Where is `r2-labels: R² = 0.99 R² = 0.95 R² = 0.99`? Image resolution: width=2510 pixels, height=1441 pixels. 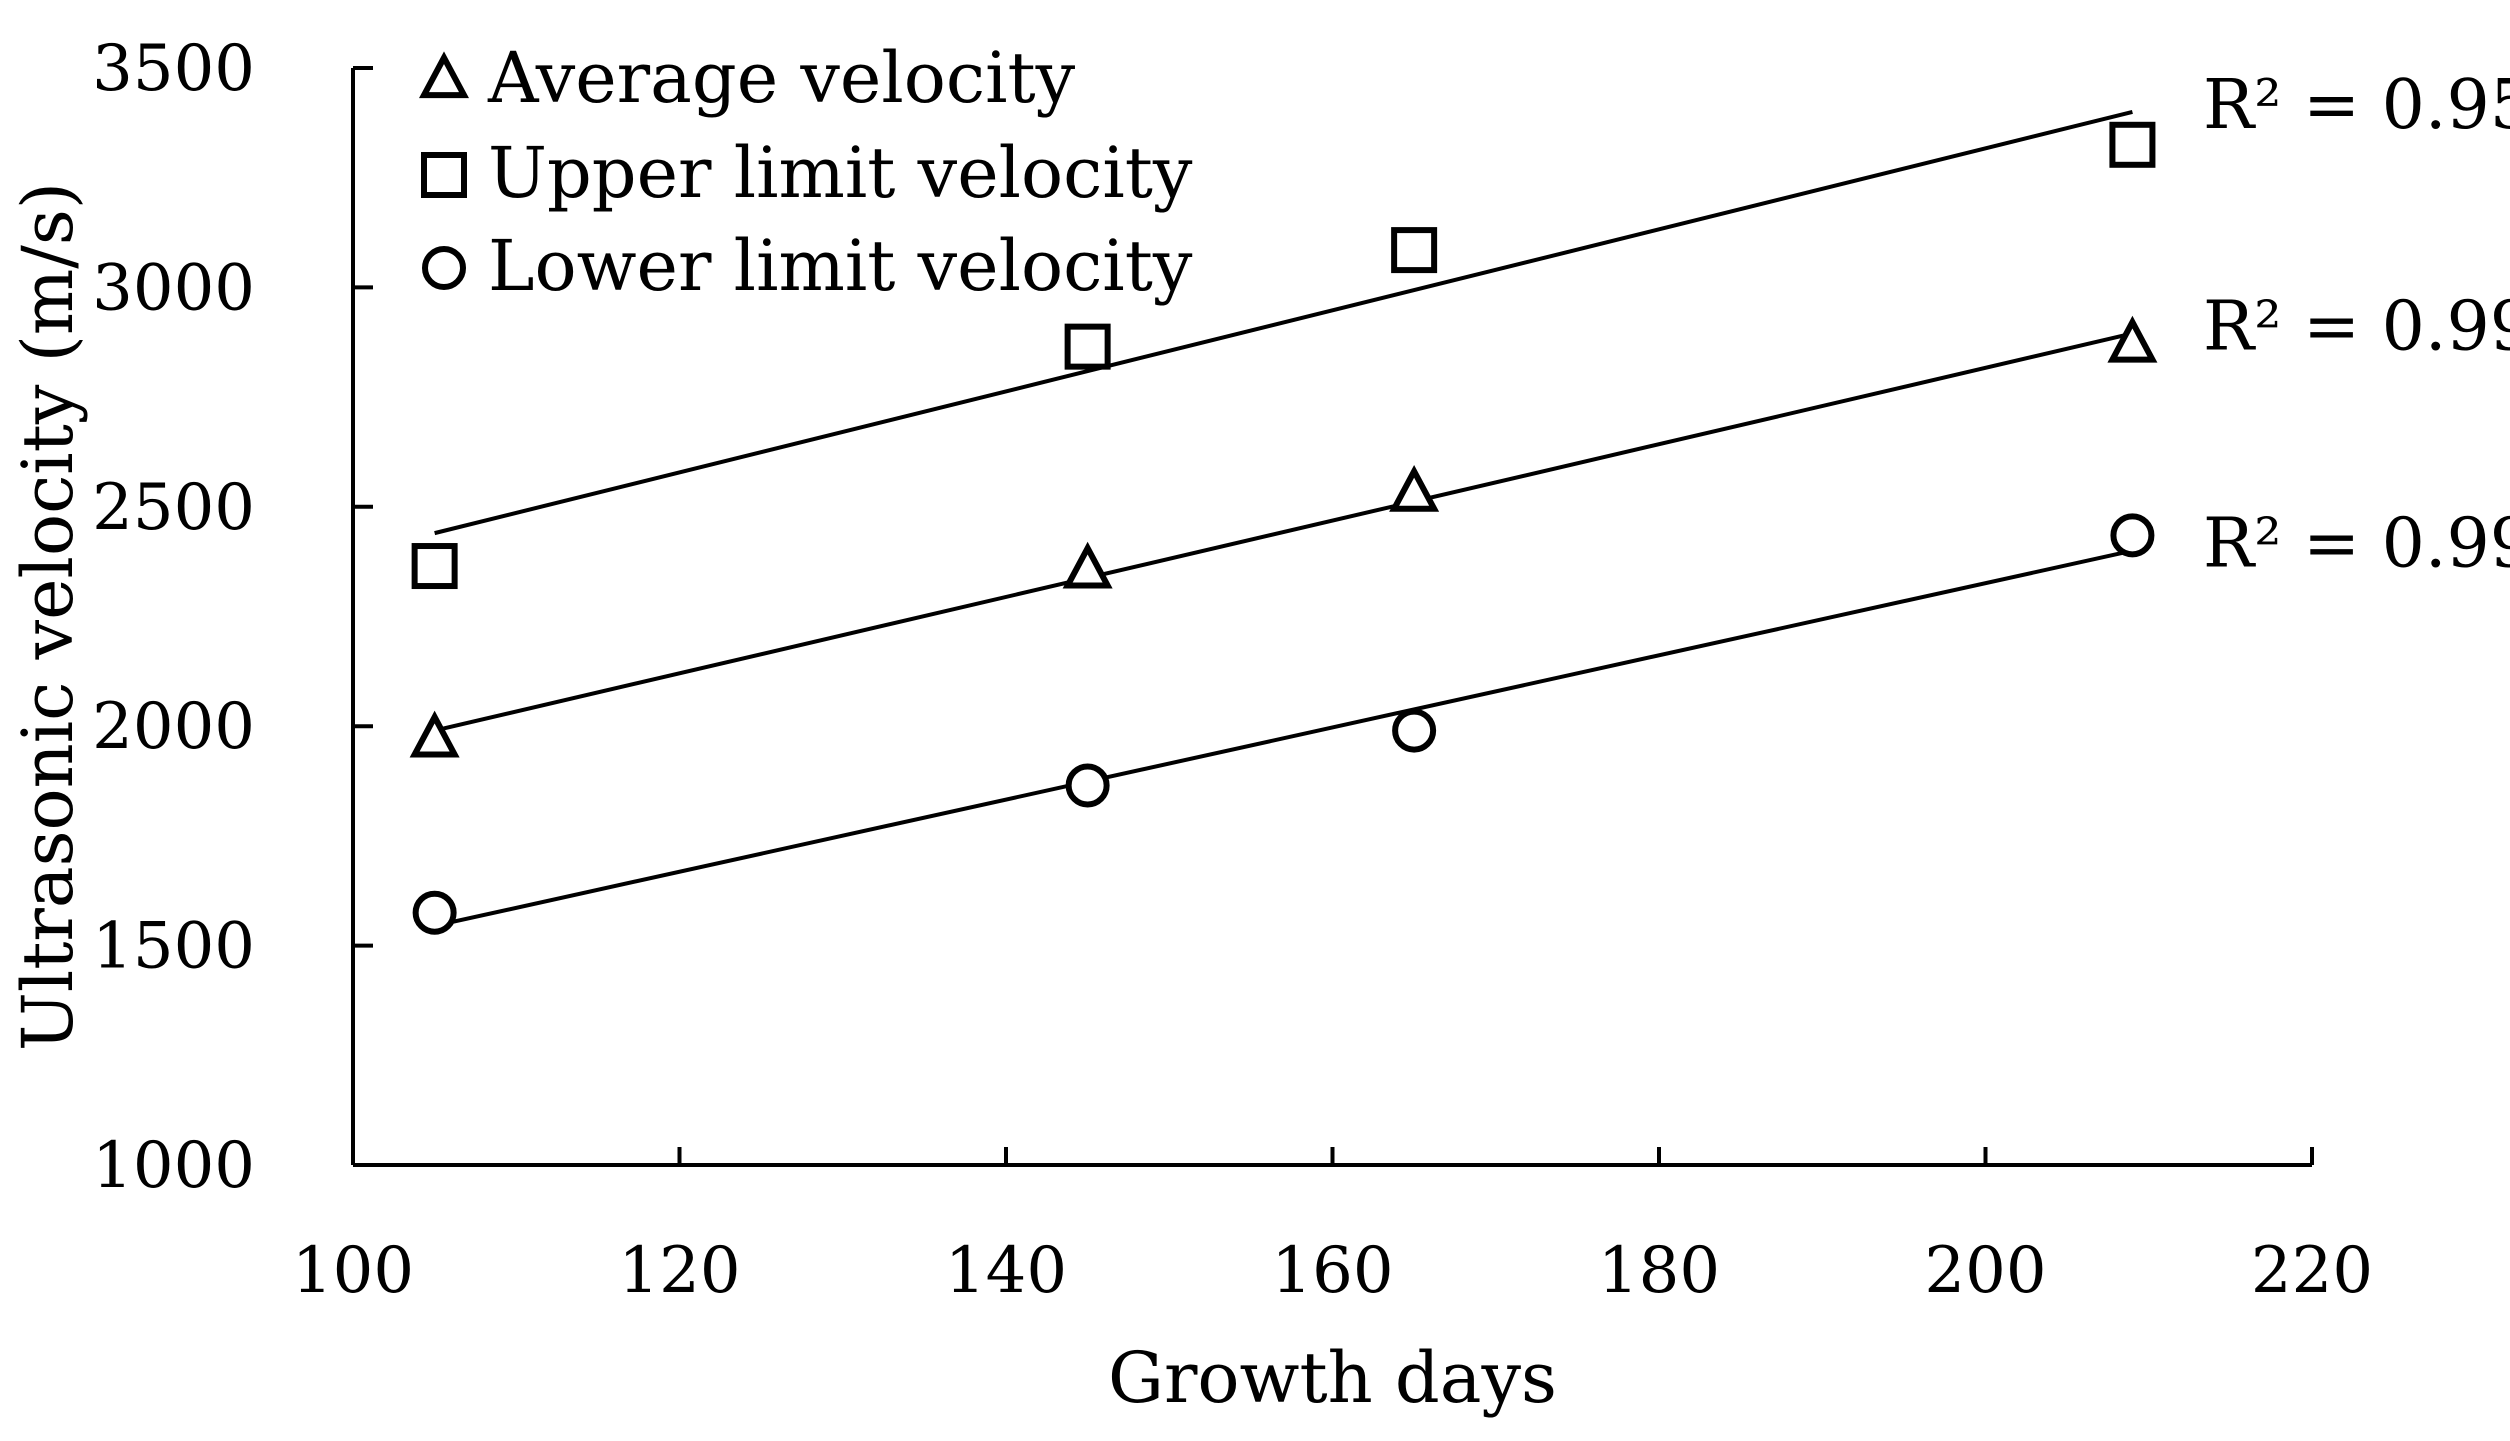
r2-labels: R² = 0.99 R² = 0.95 R² = 0.99 is located at coordinates (2356, 325).